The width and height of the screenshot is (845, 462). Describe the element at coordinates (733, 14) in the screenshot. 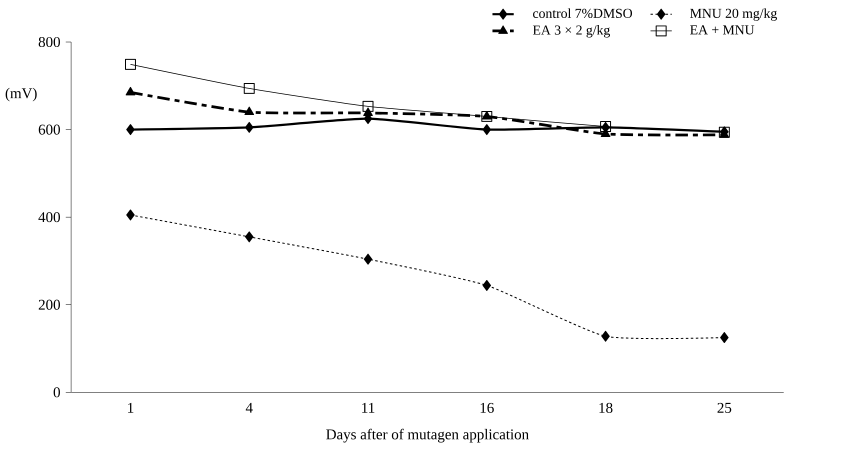

I see `legend-label: MNU 20 mg/kg` at that location.